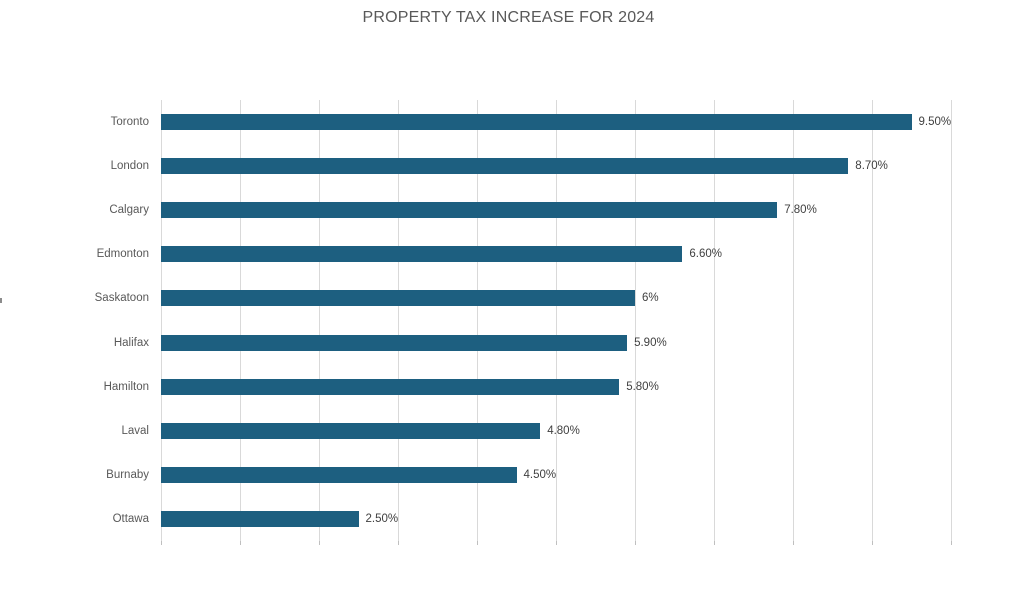 This screenshot has width=1017, height=601. What do you see at coordinates (650, 342) in the screenshot?
I see `value-label-halifax: 5.90%` at bounding box center [650, 342].